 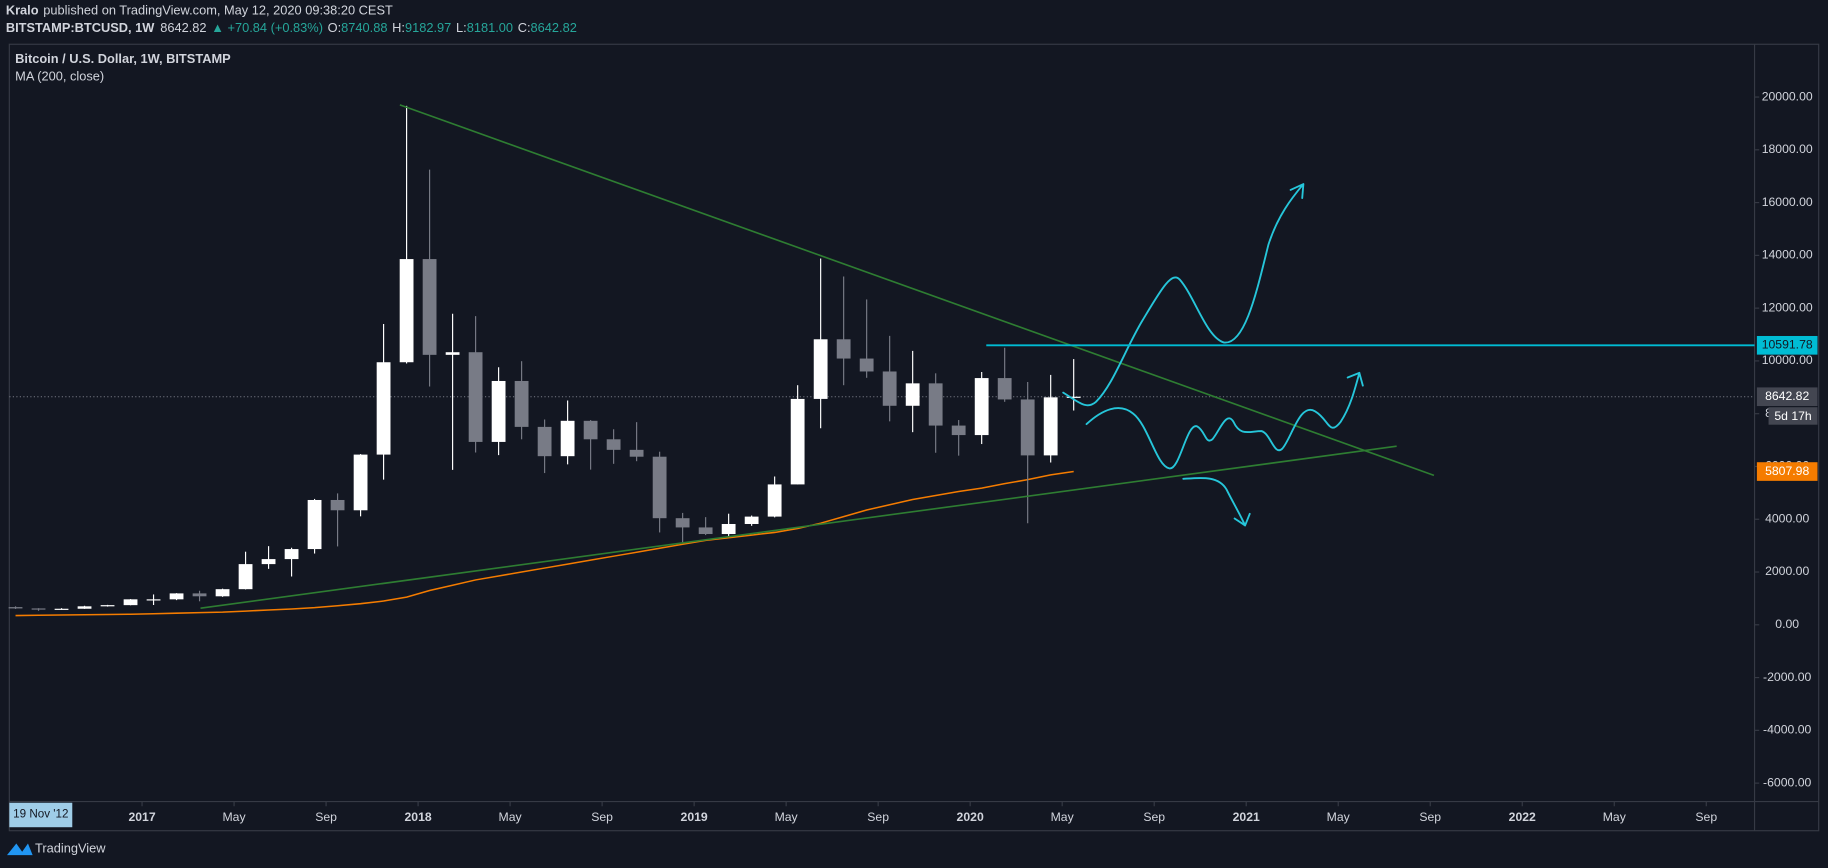 What do you see at coordinates (59, 75) in the screenshot?
I see `indicator-label: MA (200, close)` at bounding box center [59, 75].